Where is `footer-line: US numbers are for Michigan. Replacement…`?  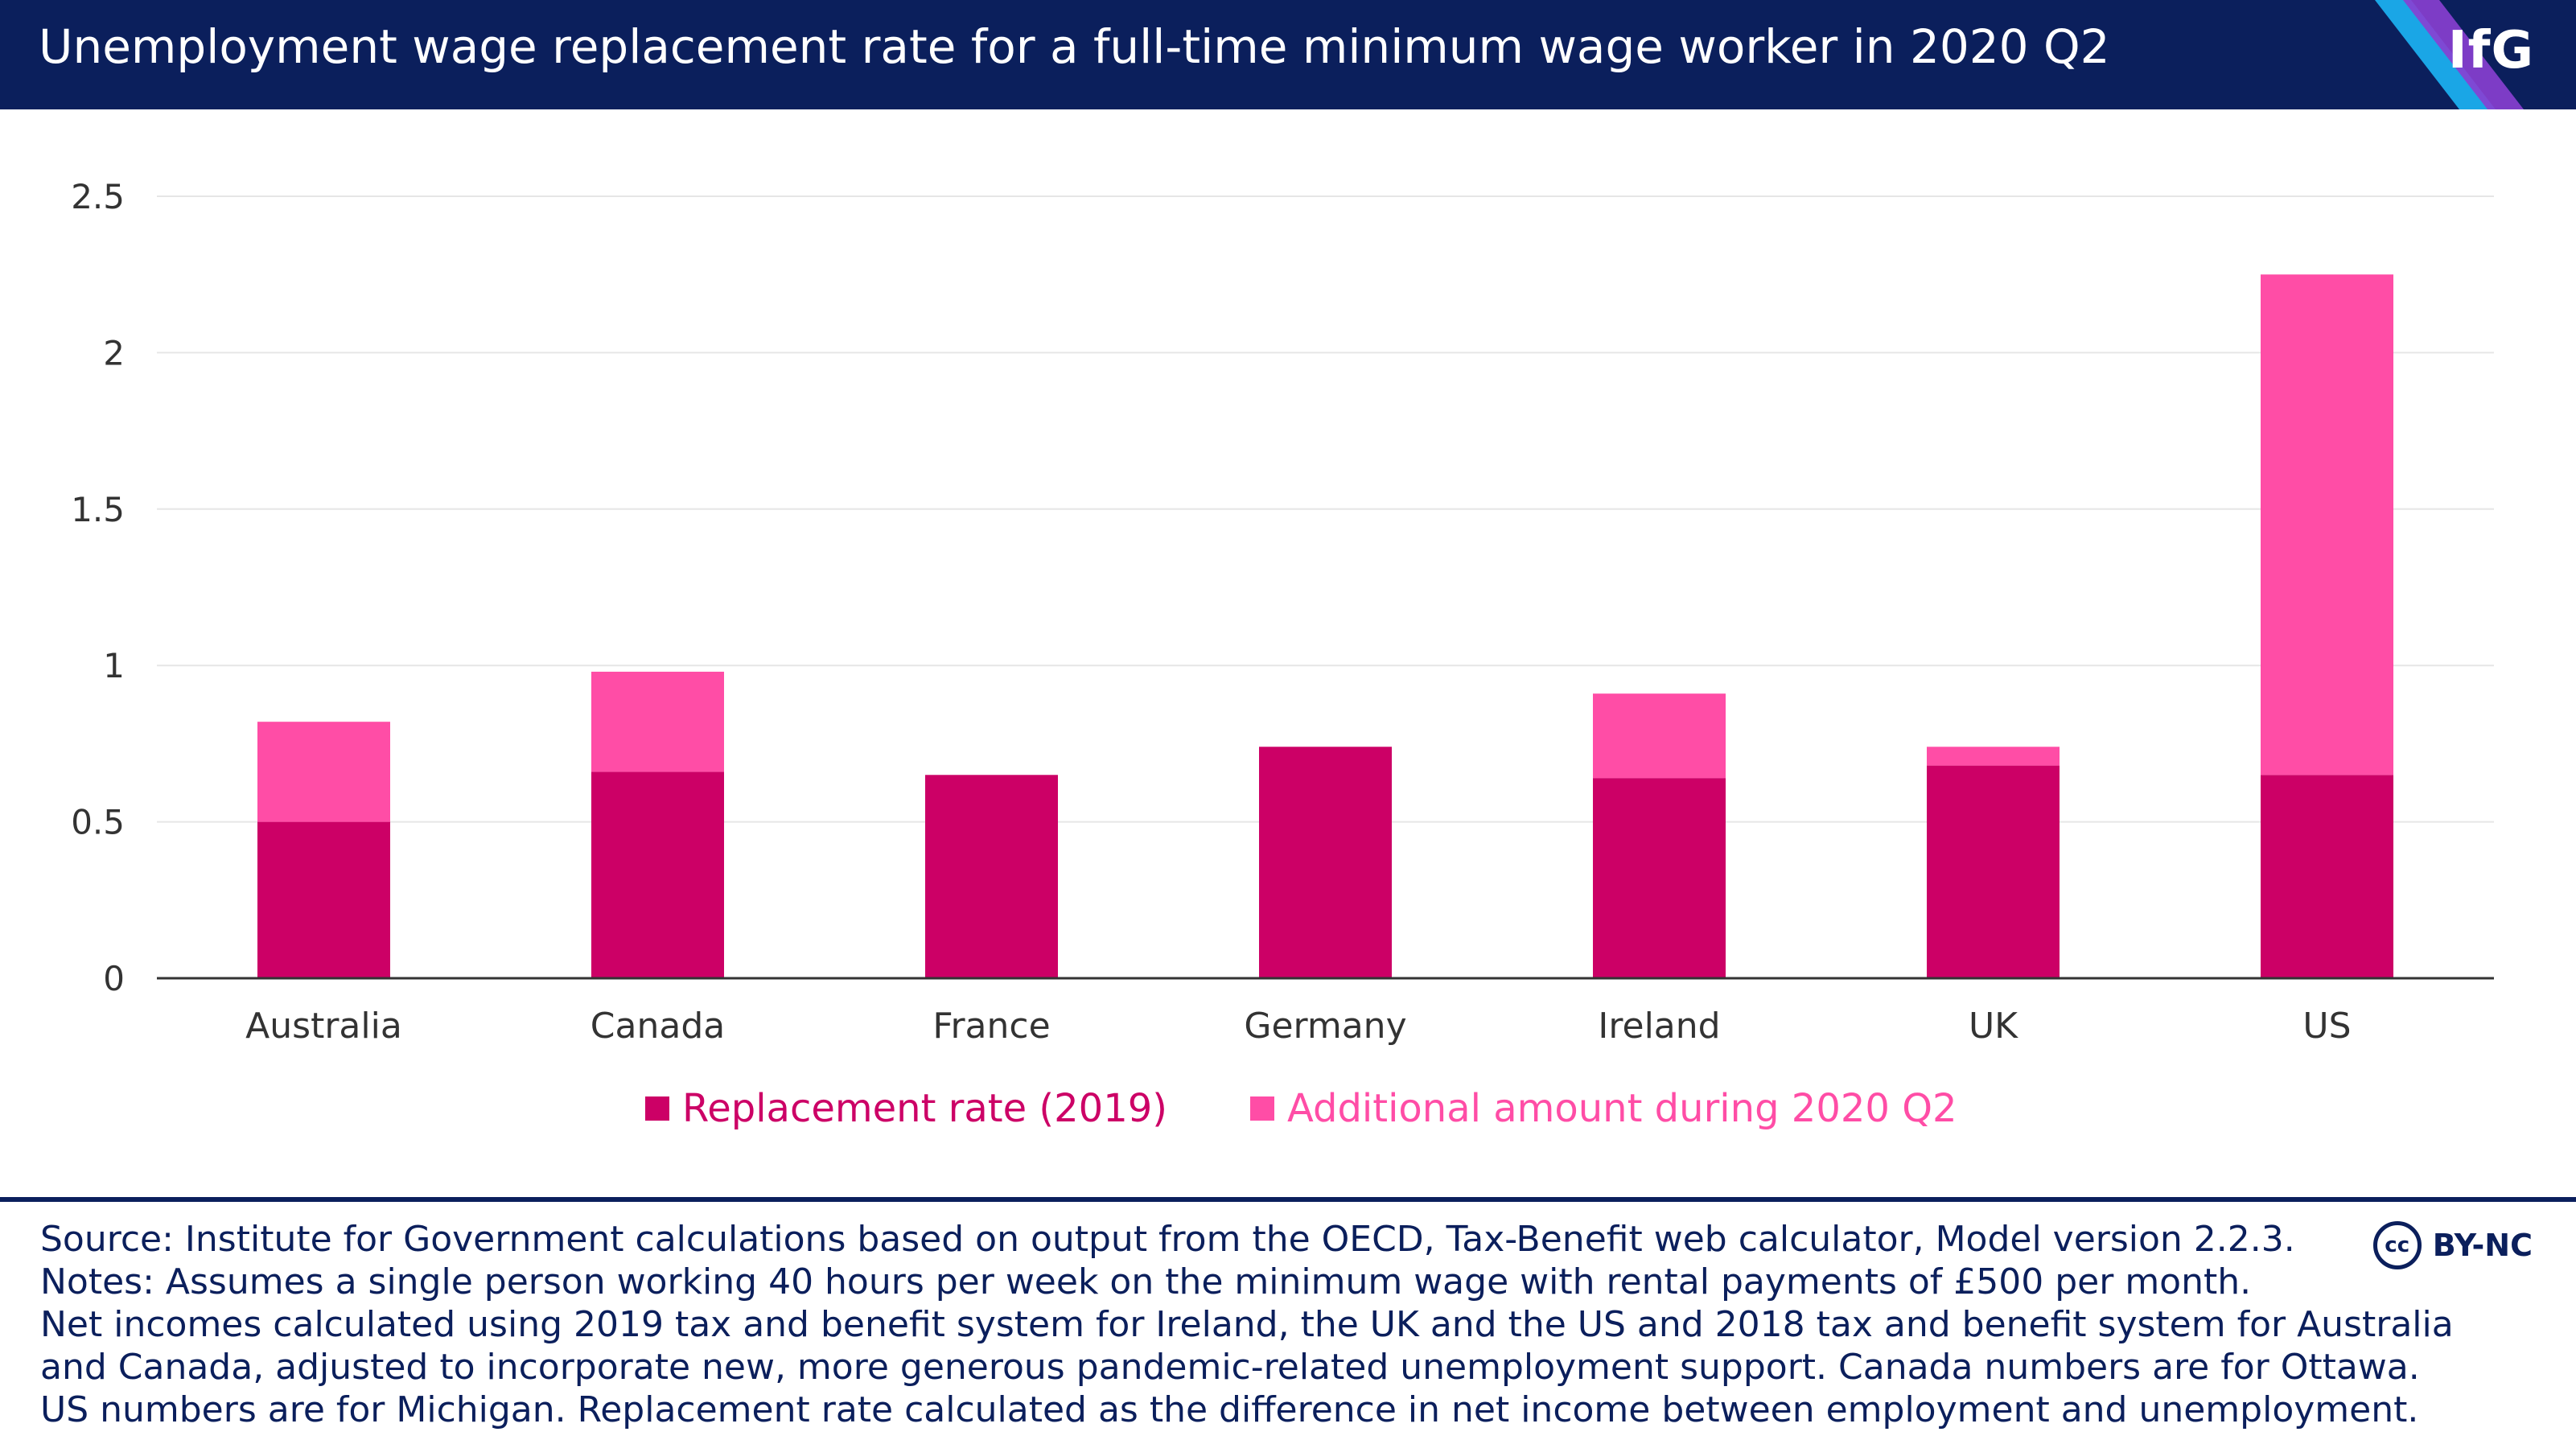
footer-line: US numbers are for Michigan. Replacement… is located at coordinates (1229, 1410).